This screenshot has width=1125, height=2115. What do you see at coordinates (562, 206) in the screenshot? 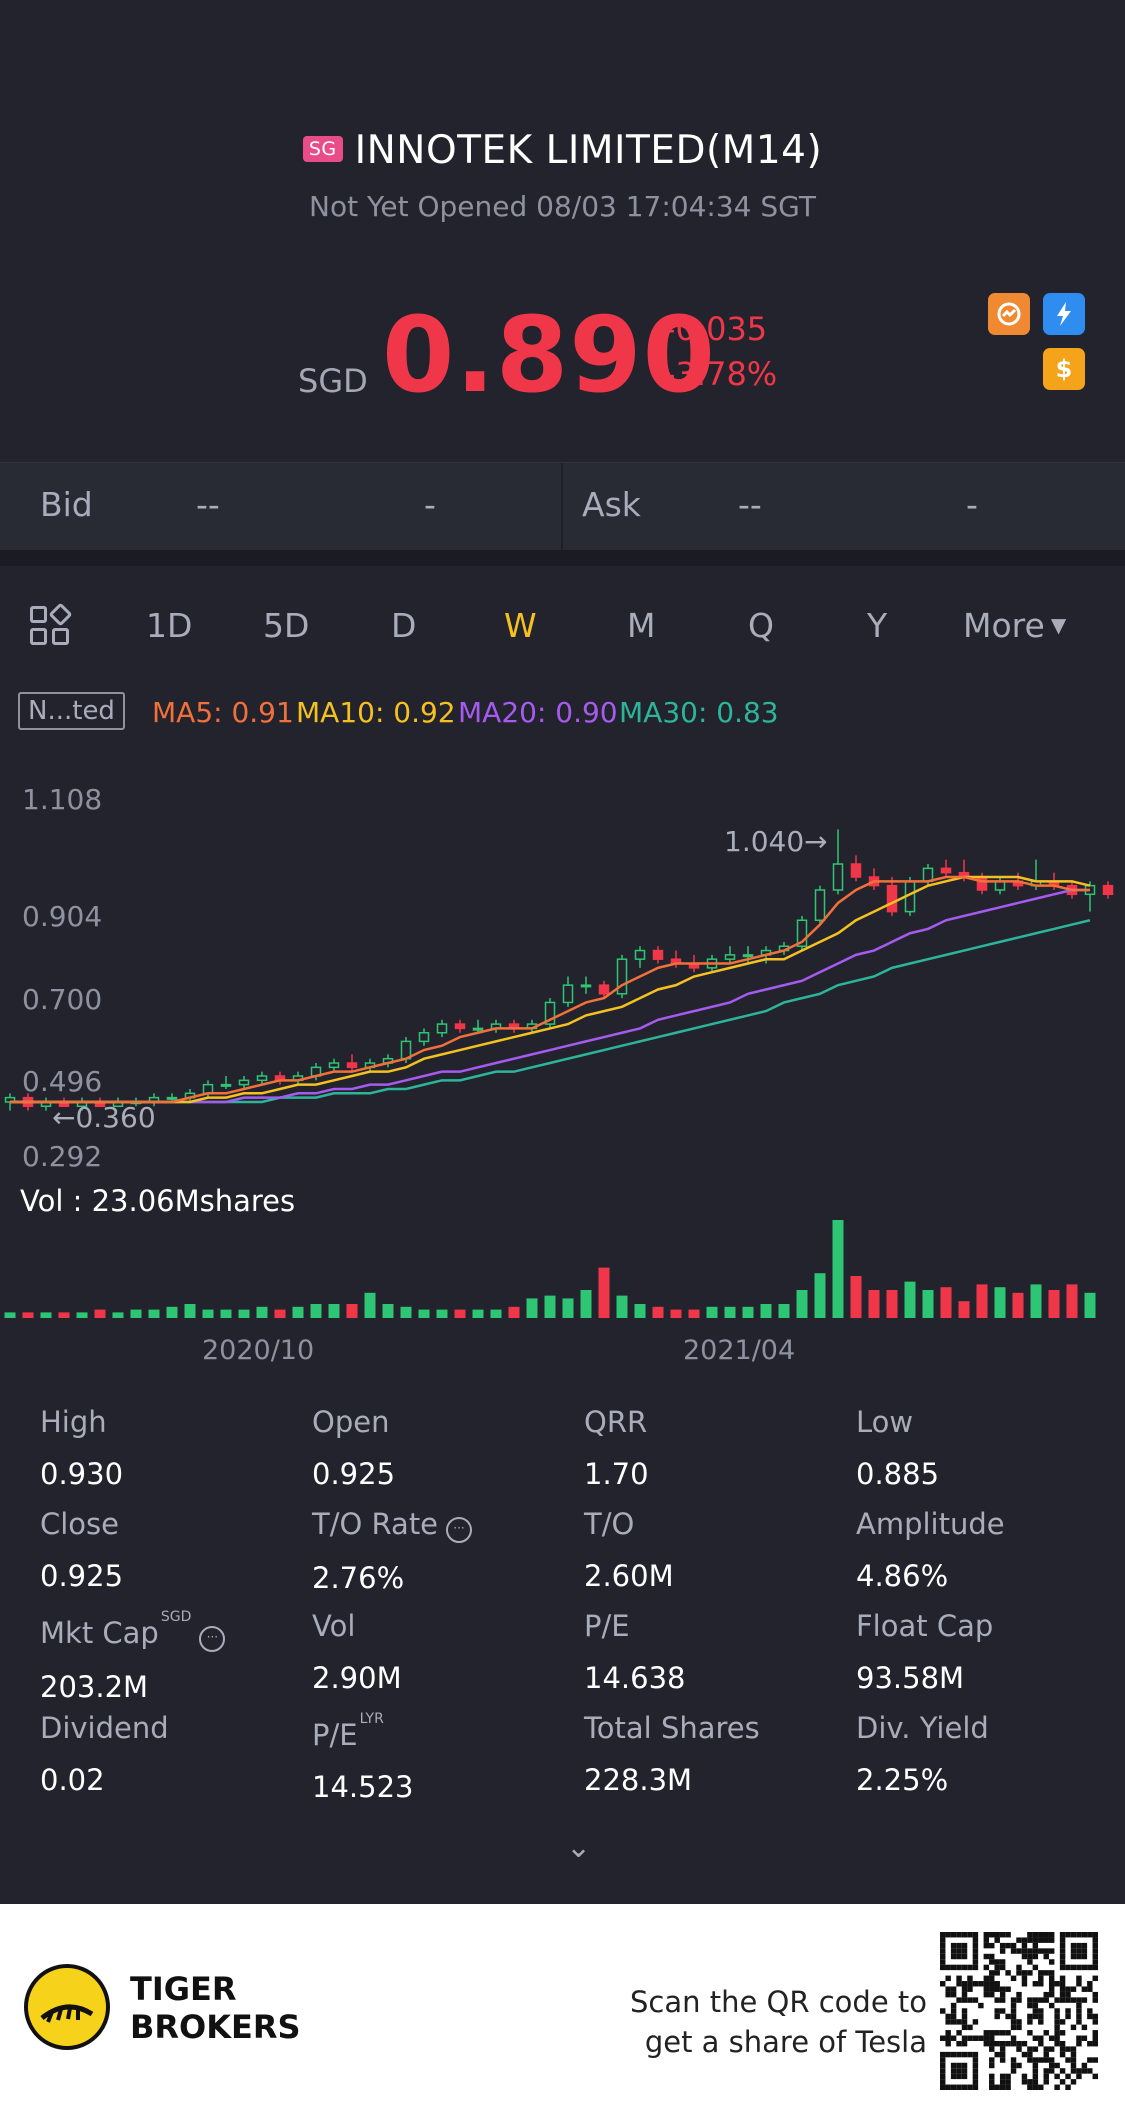
I see `market-status: Not Yet Opened 08/03 17:04:34 SGT` at bounding box center [562, 206].